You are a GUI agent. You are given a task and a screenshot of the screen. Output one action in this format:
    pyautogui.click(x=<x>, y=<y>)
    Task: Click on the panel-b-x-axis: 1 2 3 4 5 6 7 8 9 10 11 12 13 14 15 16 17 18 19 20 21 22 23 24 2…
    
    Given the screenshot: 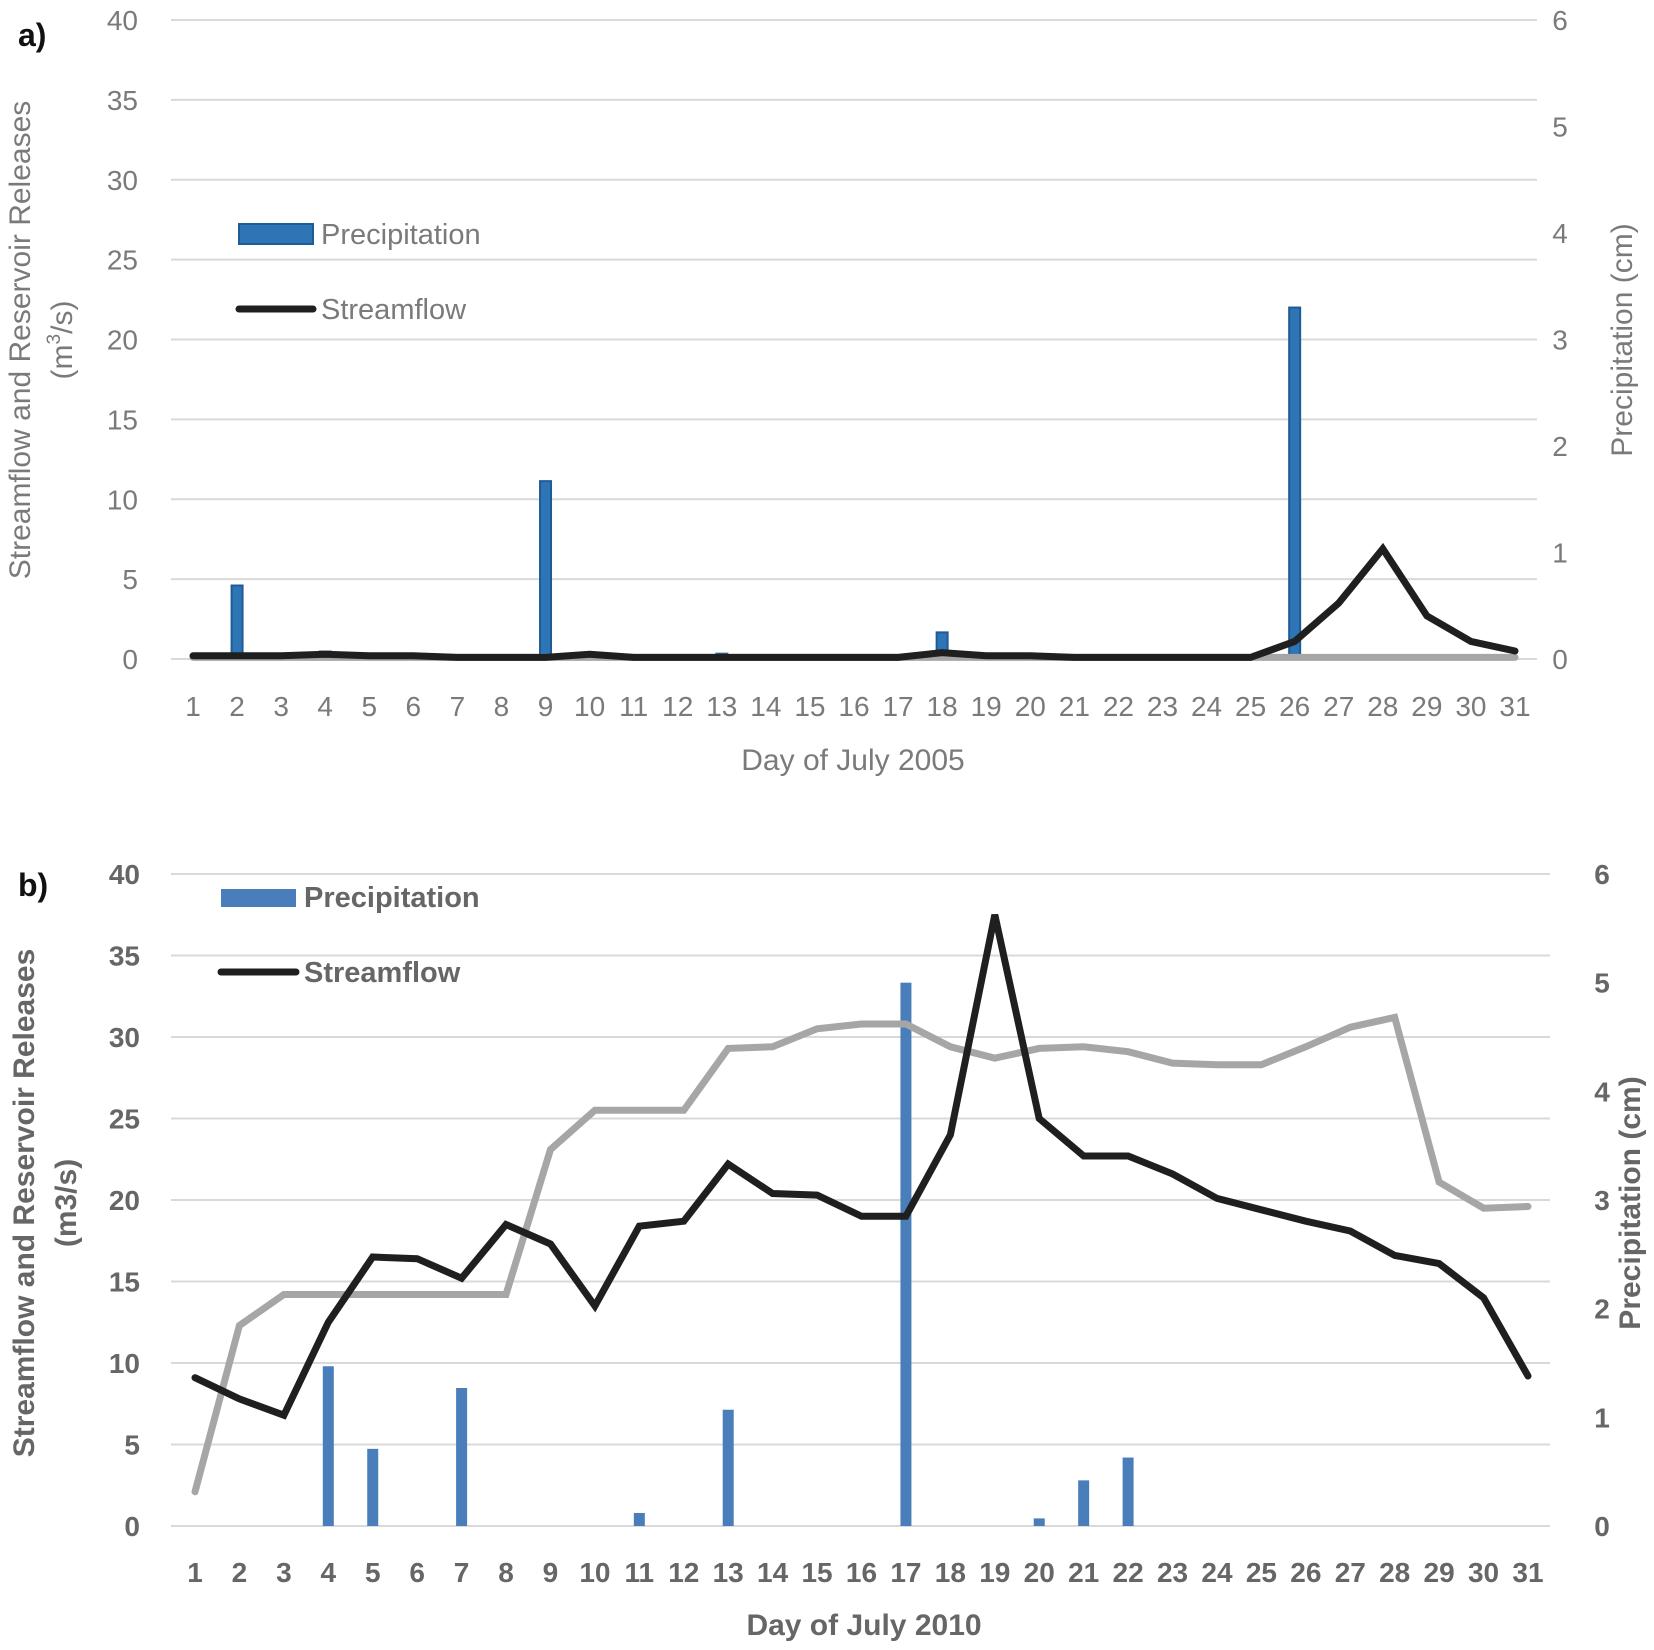 What is the action you would take?
    pyautogui.click(x=865, y=1572)
    